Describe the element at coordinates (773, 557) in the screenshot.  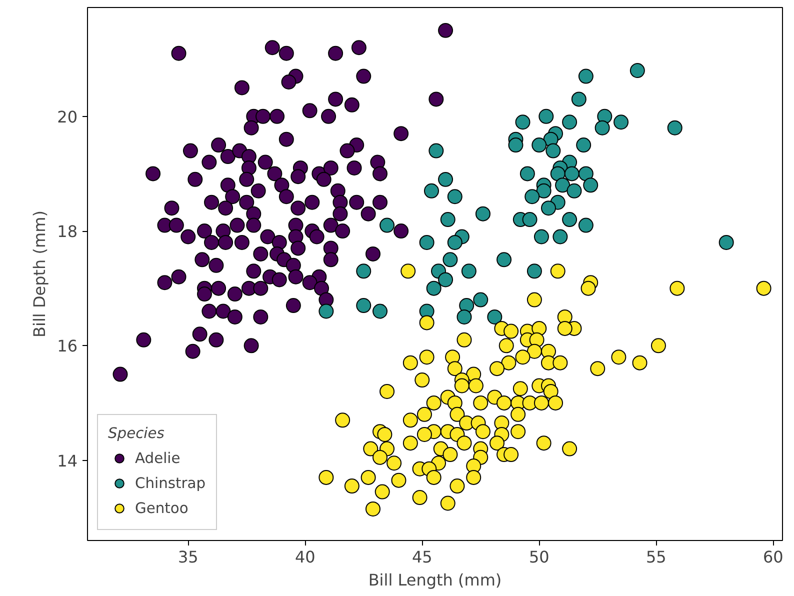
I see `x-tick-label: 60` at that location.